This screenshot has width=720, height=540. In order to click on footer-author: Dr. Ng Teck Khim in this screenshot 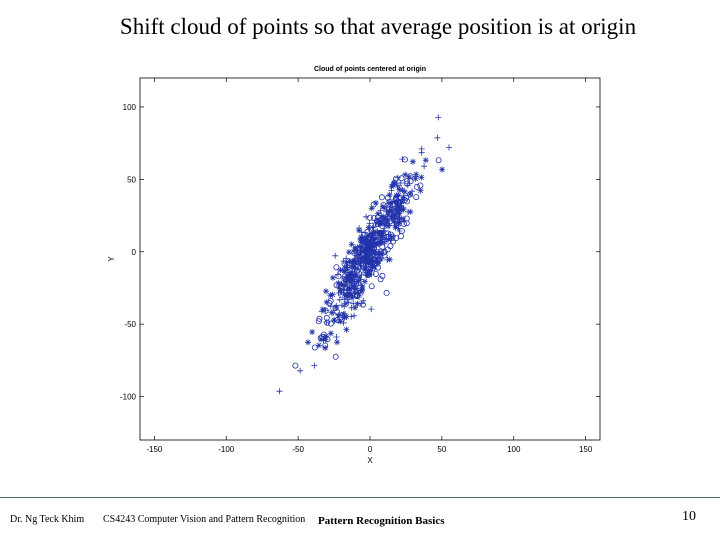, I will do `click(47, 519)`.